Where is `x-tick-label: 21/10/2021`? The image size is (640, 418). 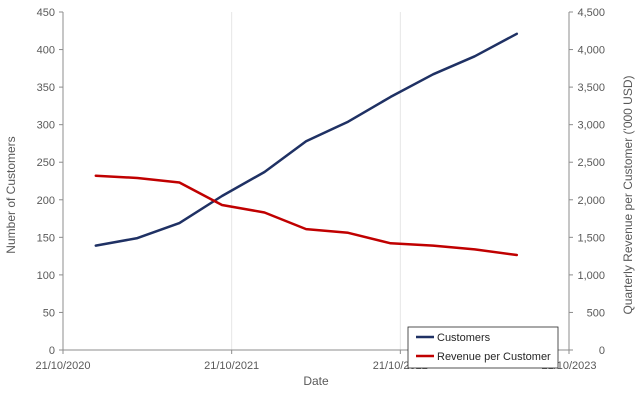 x-tick-label: 21/10/2021 is located at coordinates (231, 366).